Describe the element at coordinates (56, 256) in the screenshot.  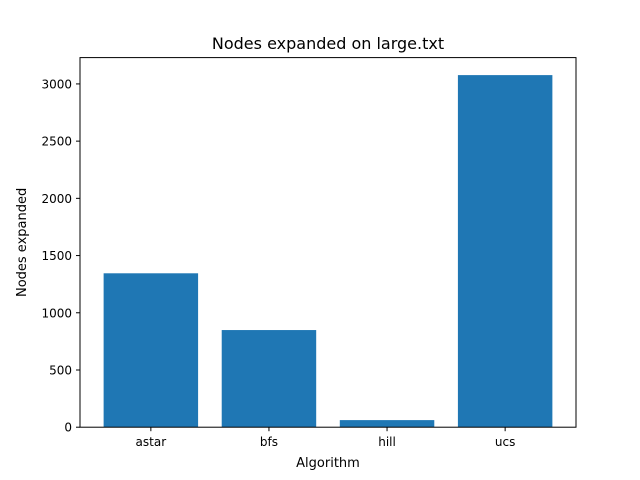
I see `y-tick-label-1500: 1500` at that location.